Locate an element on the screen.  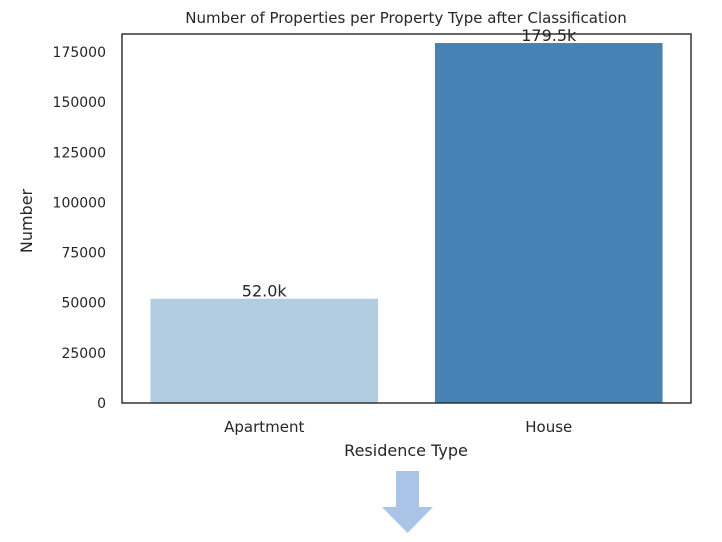
x-tick-label: Apartment is located at coordinates (264, 427).